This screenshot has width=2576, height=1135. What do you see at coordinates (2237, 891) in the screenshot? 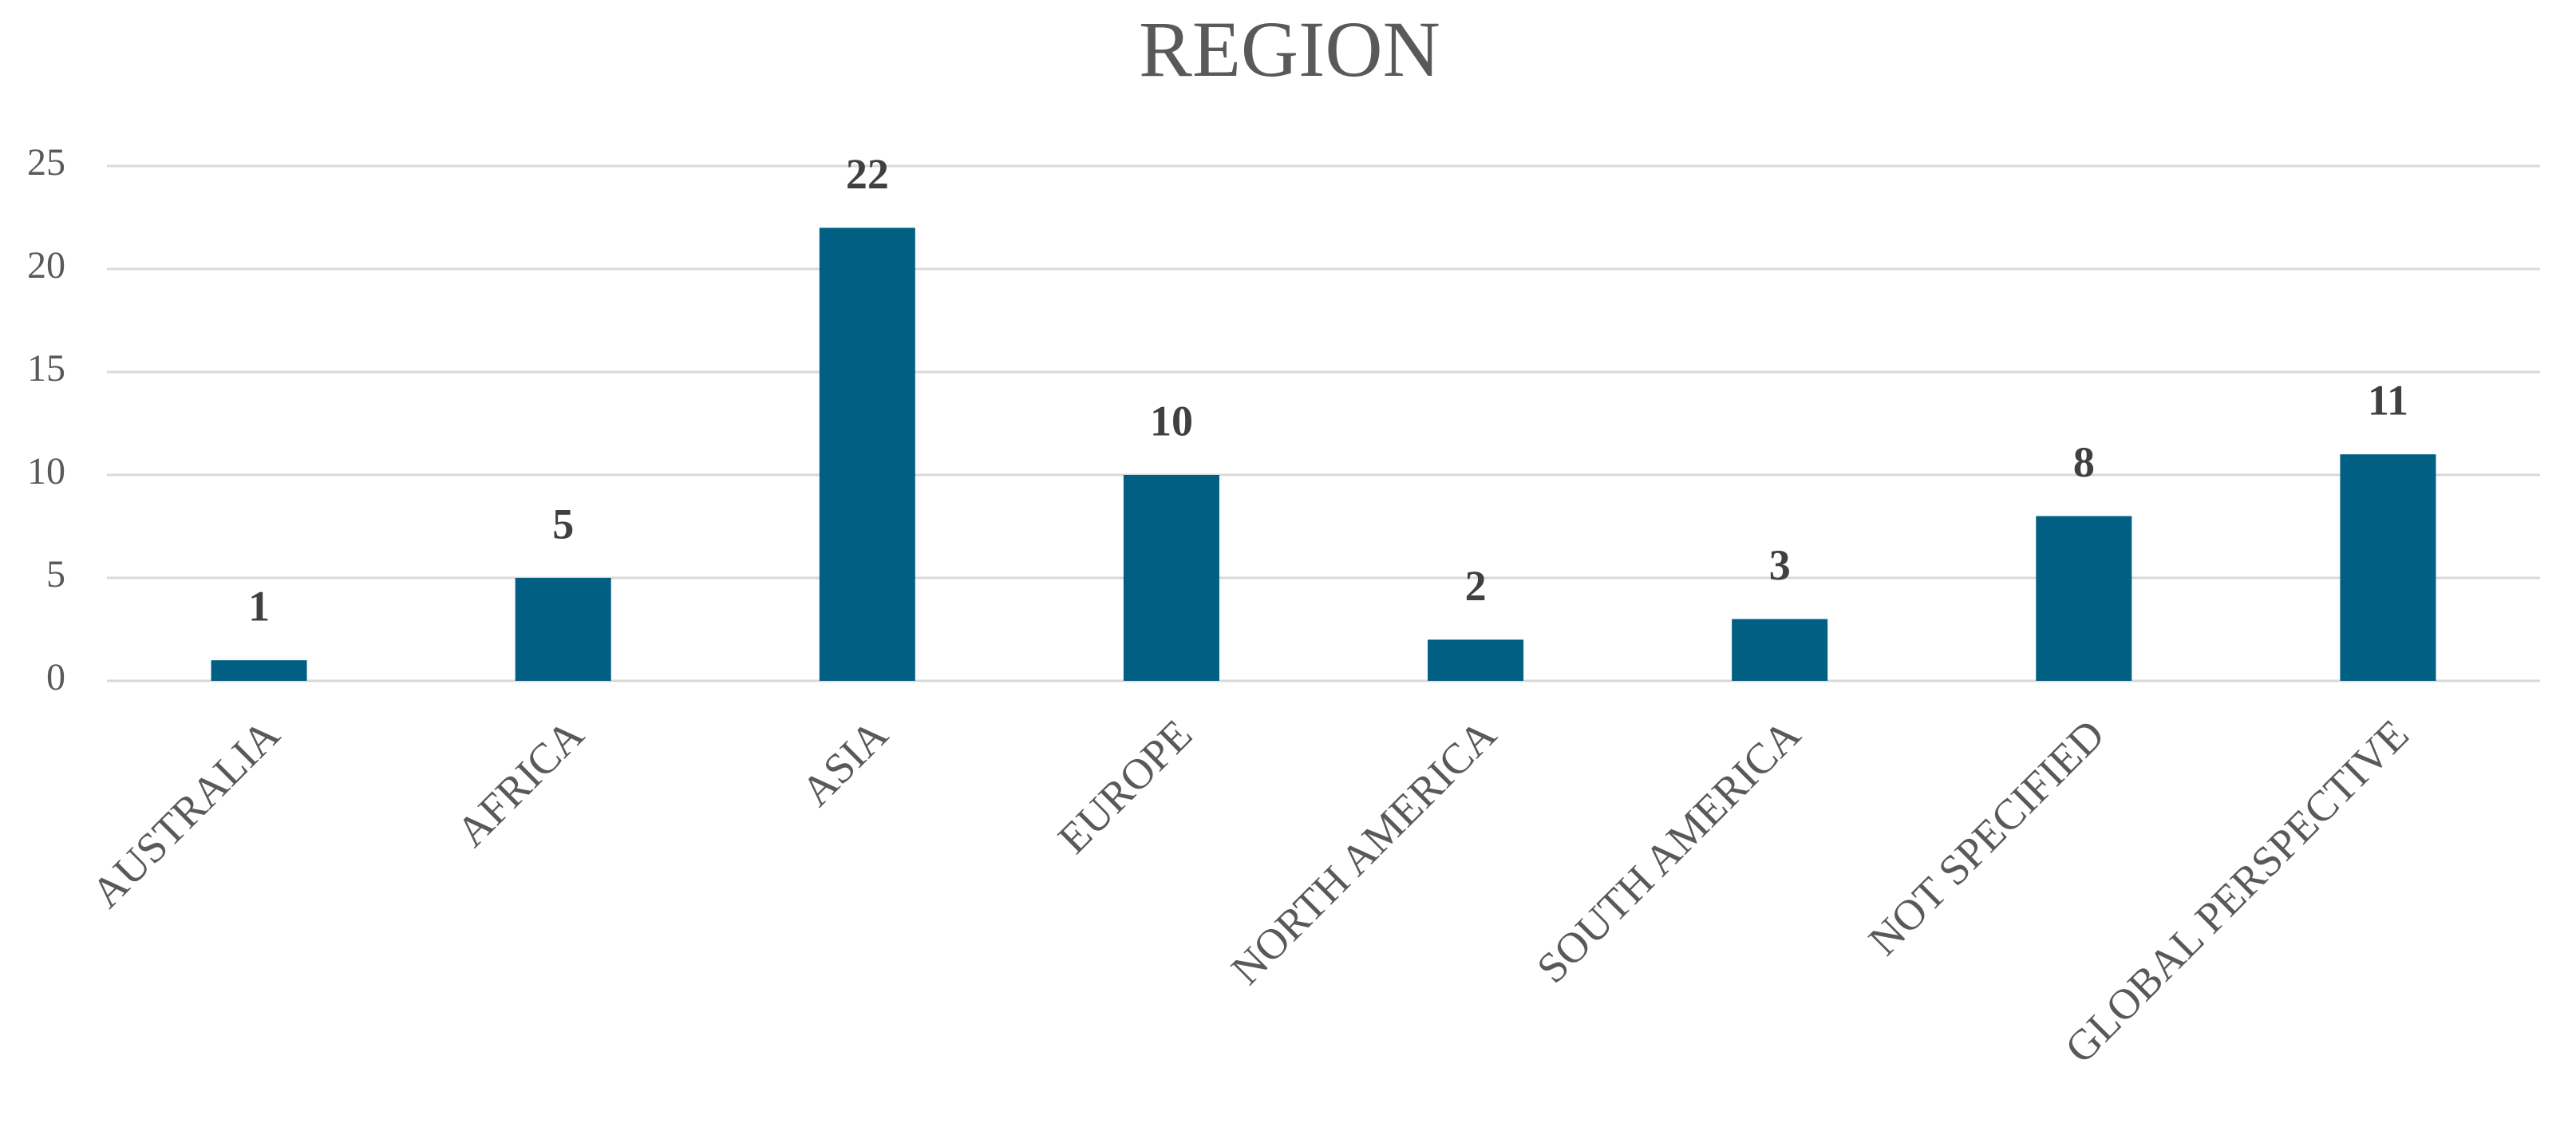
I see `x-tick-label: GLOBAL PERSPECTIVE` at bounding box center [2237, 891].